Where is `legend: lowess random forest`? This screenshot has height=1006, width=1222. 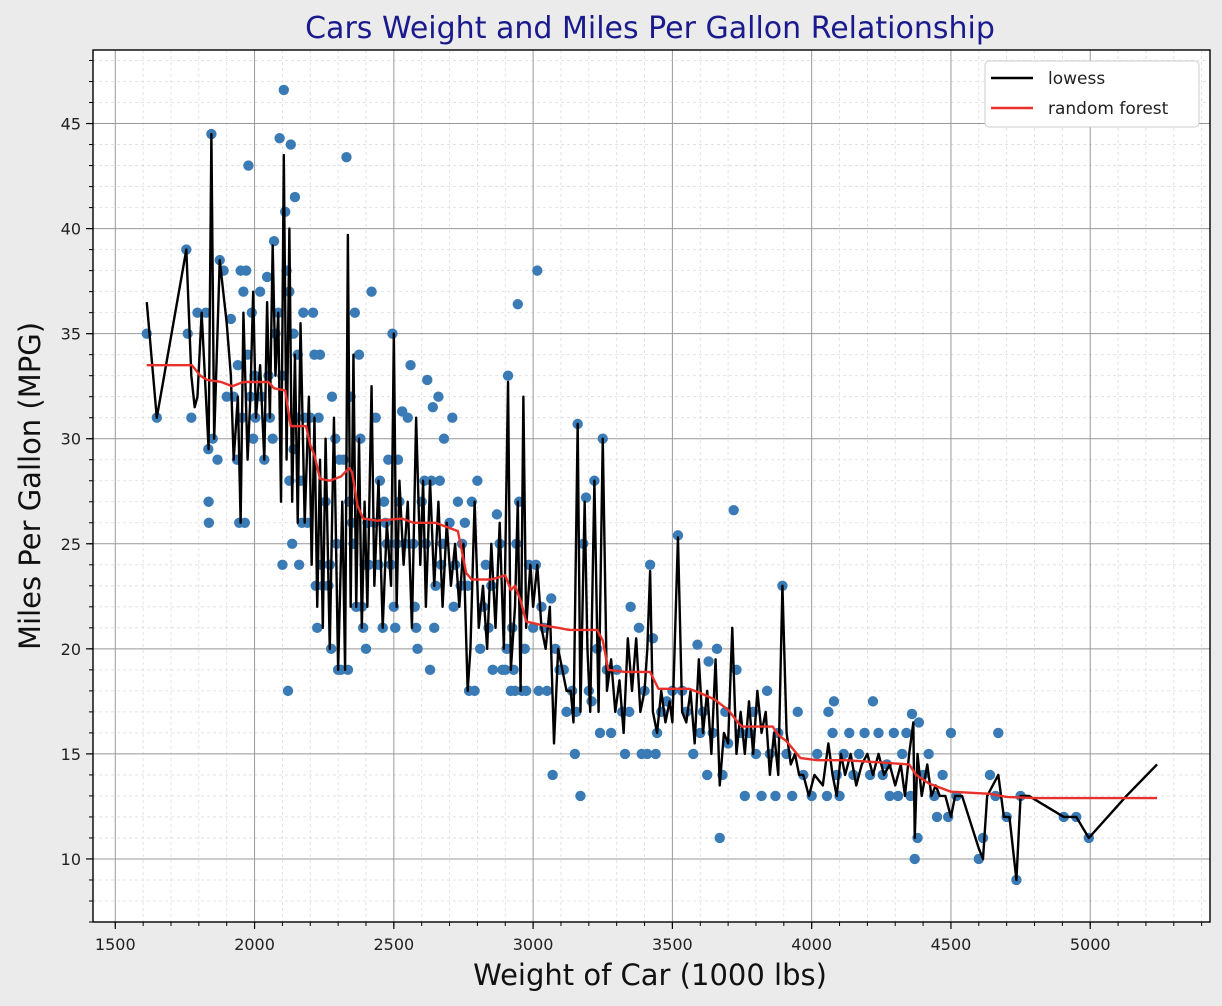
legend: lowess random forest is located at coordinates (1092, 94).